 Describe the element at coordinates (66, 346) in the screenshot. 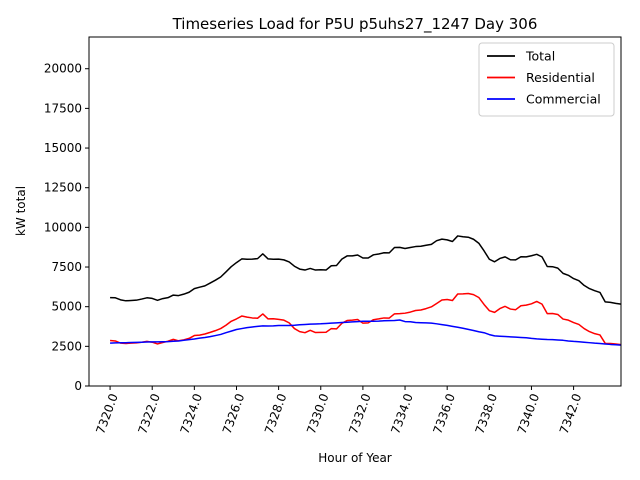

I see `y-tick-label: 2500` at that location.